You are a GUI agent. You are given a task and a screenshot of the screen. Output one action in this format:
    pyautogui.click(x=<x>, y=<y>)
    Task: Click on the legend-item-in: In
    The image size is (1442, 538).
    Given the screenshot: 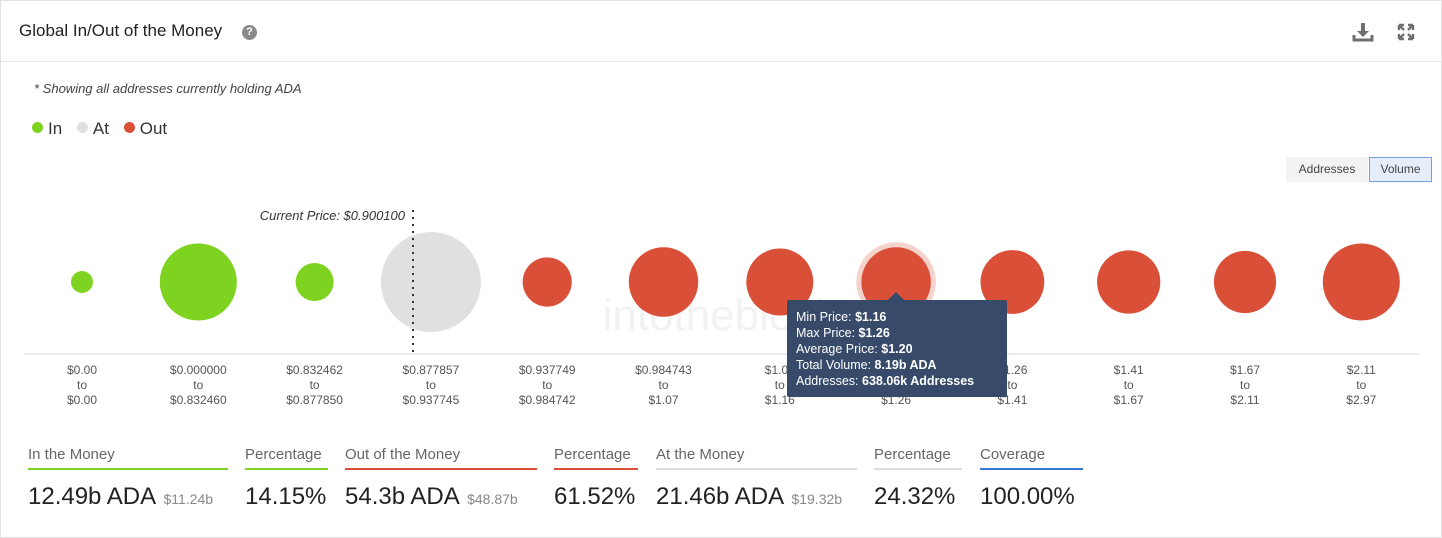 What is the action you would take?
    pyautogui.click(x=47, y=129)
    